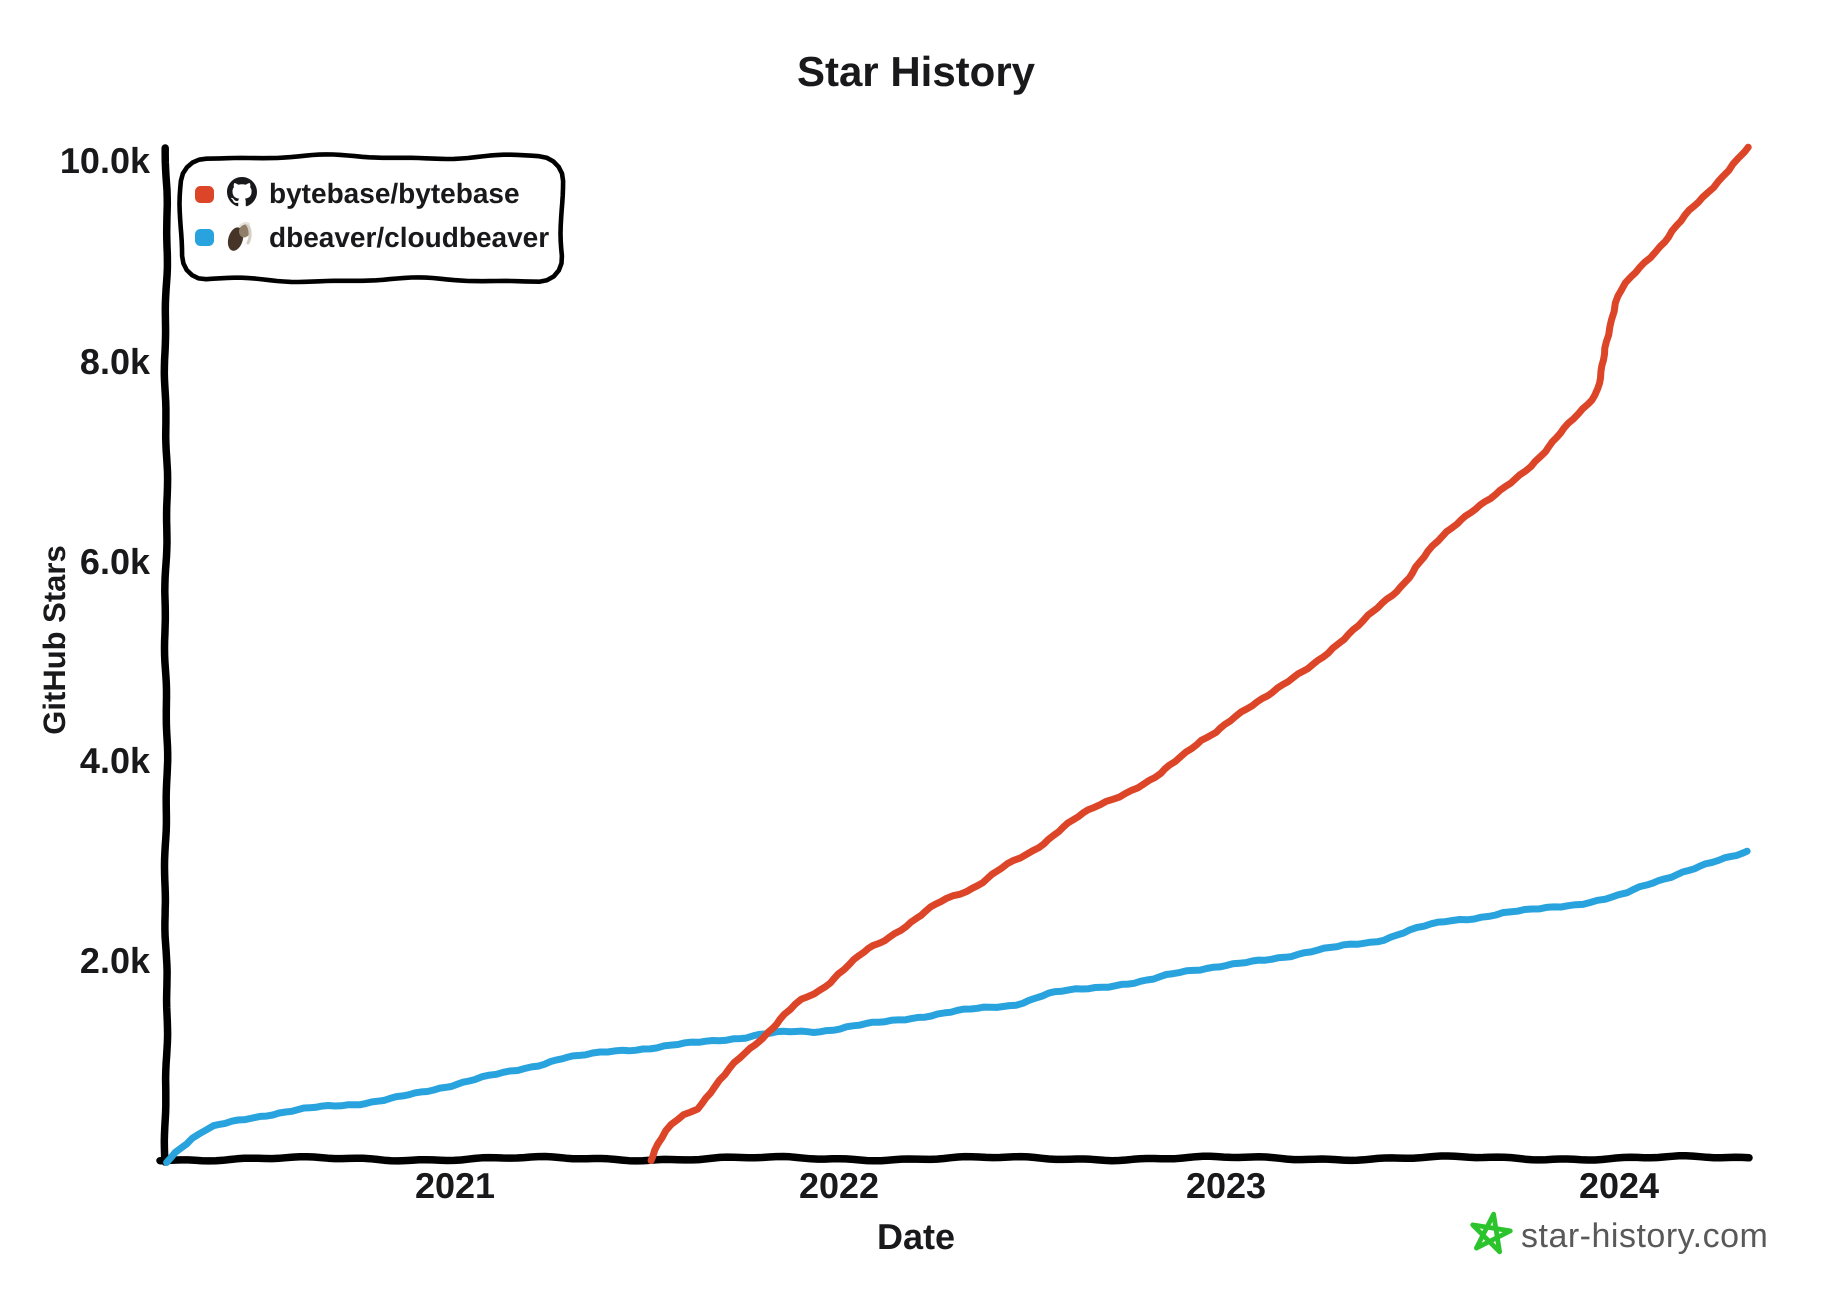  I want to click on svg-text: 2022, so click(839, 1185).